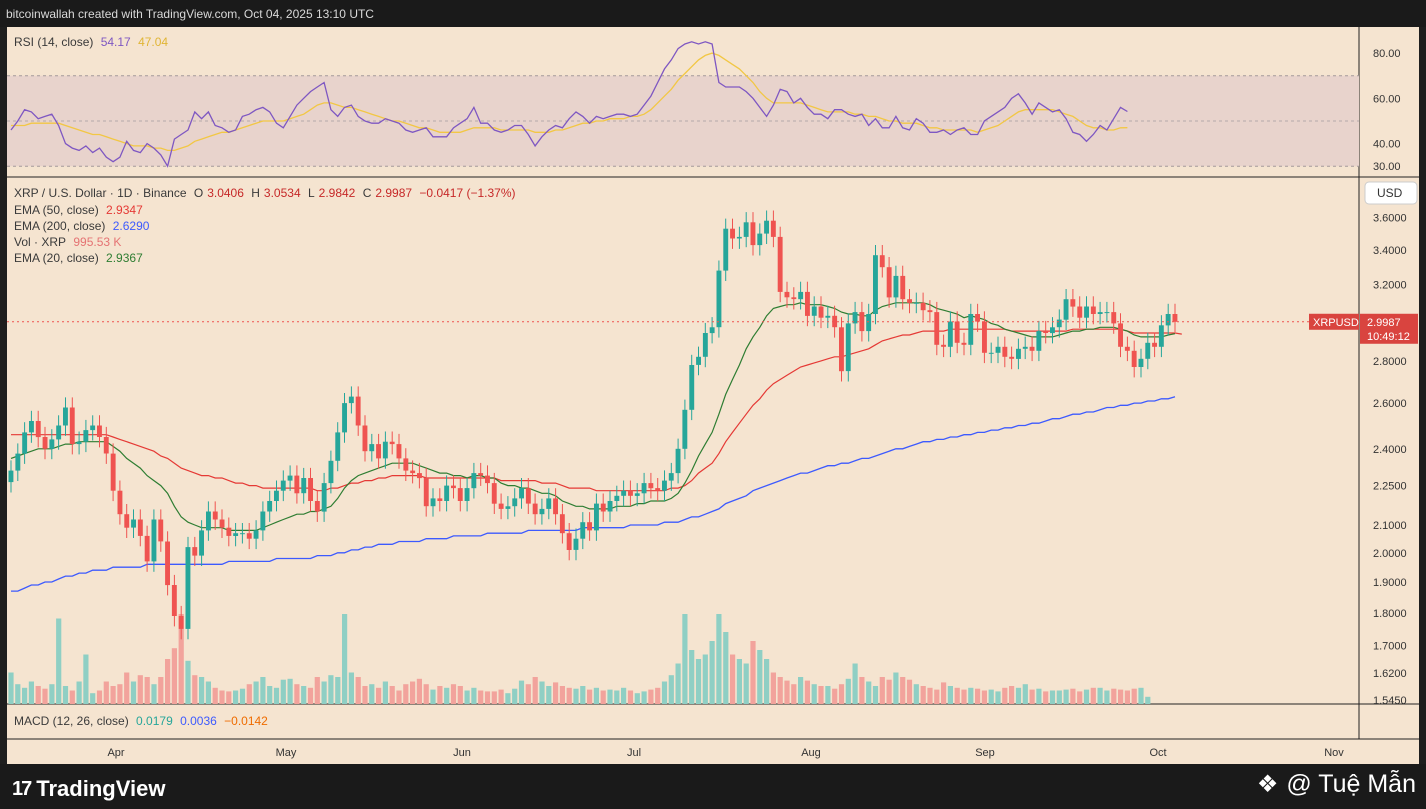 The height and width of the screenshot is (809, 1426). Describe the element at coordinates (462, 753) in the screenshot. I see `time-axis-label: Jun` at that location.